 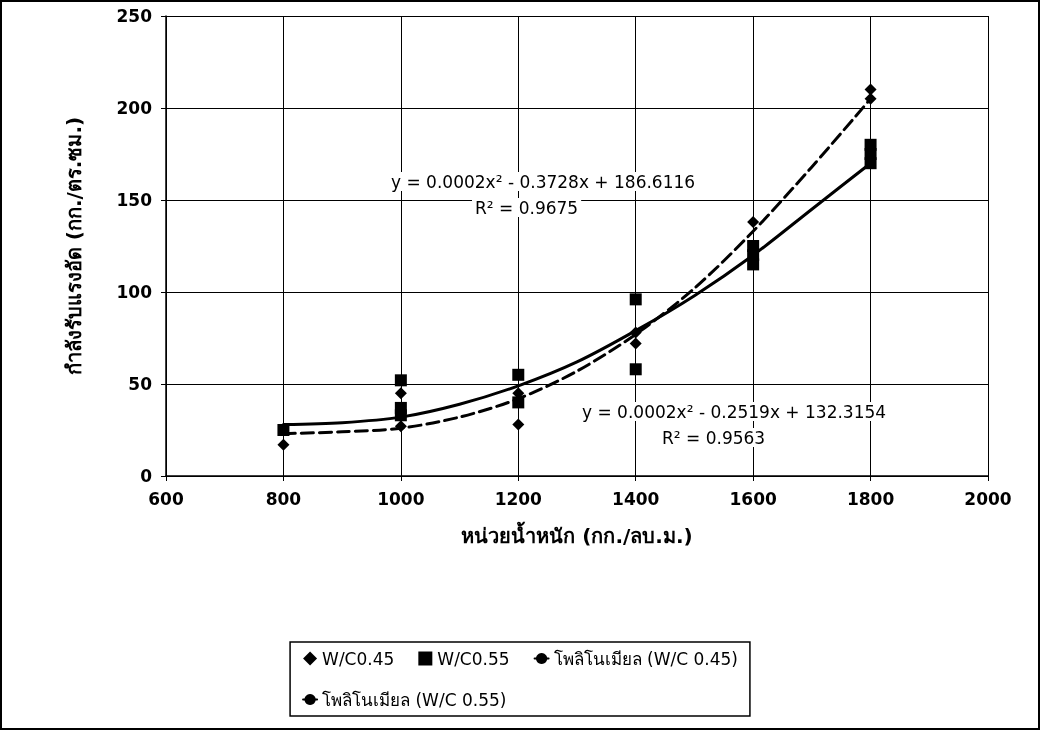 I want to click on annotation: R² = 0.9563, so click(x=714, y=437).